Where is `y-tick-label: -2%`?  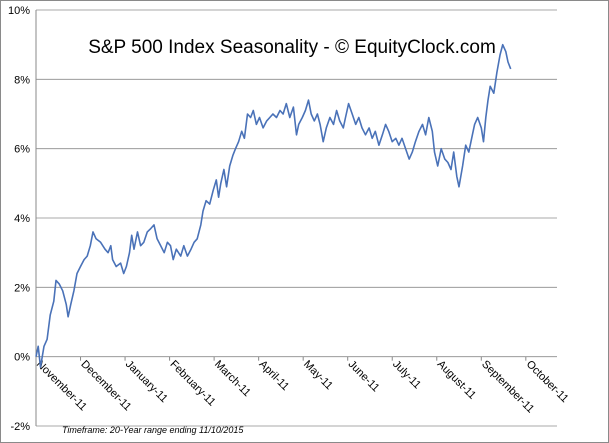 y-tick-label: -2% is located at coordinates (20, 427).